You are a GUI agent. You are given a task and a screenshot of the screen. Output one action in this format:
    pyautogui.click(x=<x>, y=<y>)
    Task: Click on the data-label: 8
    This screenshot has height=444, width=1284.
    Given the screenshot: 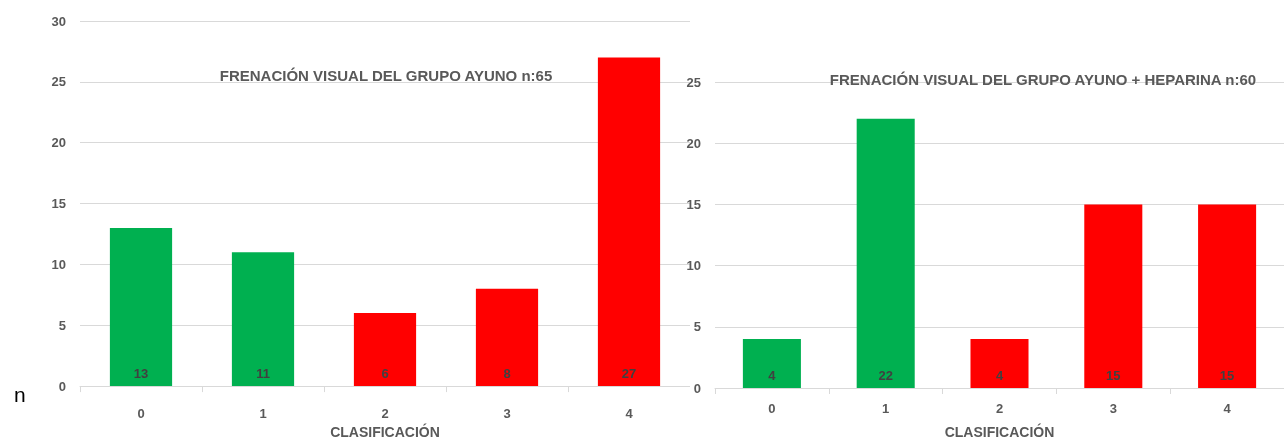 What is the action you would take?
    pyautogui.click(x=507, y=374)
    